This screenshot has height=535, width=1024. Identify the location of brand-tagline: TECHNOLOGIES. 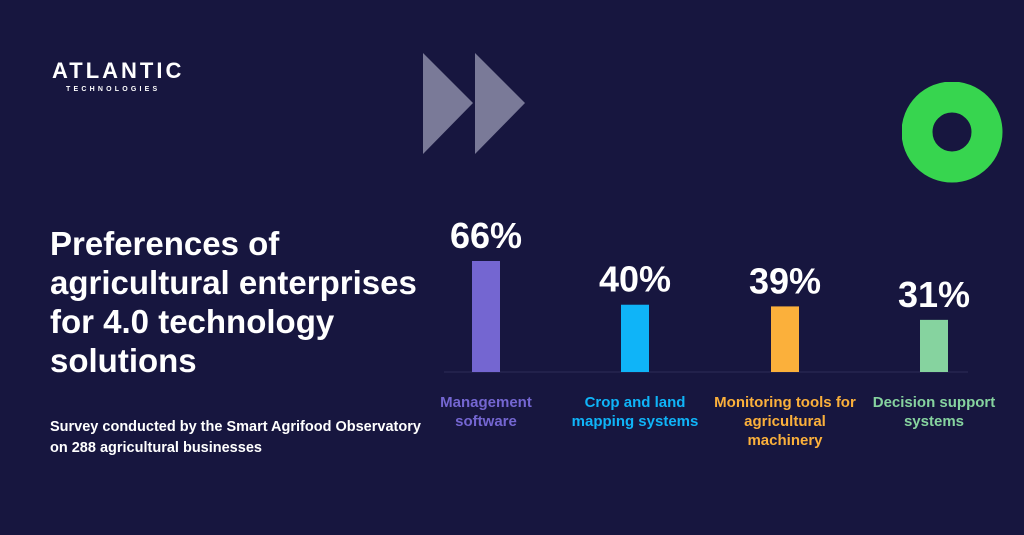
(113, 89).